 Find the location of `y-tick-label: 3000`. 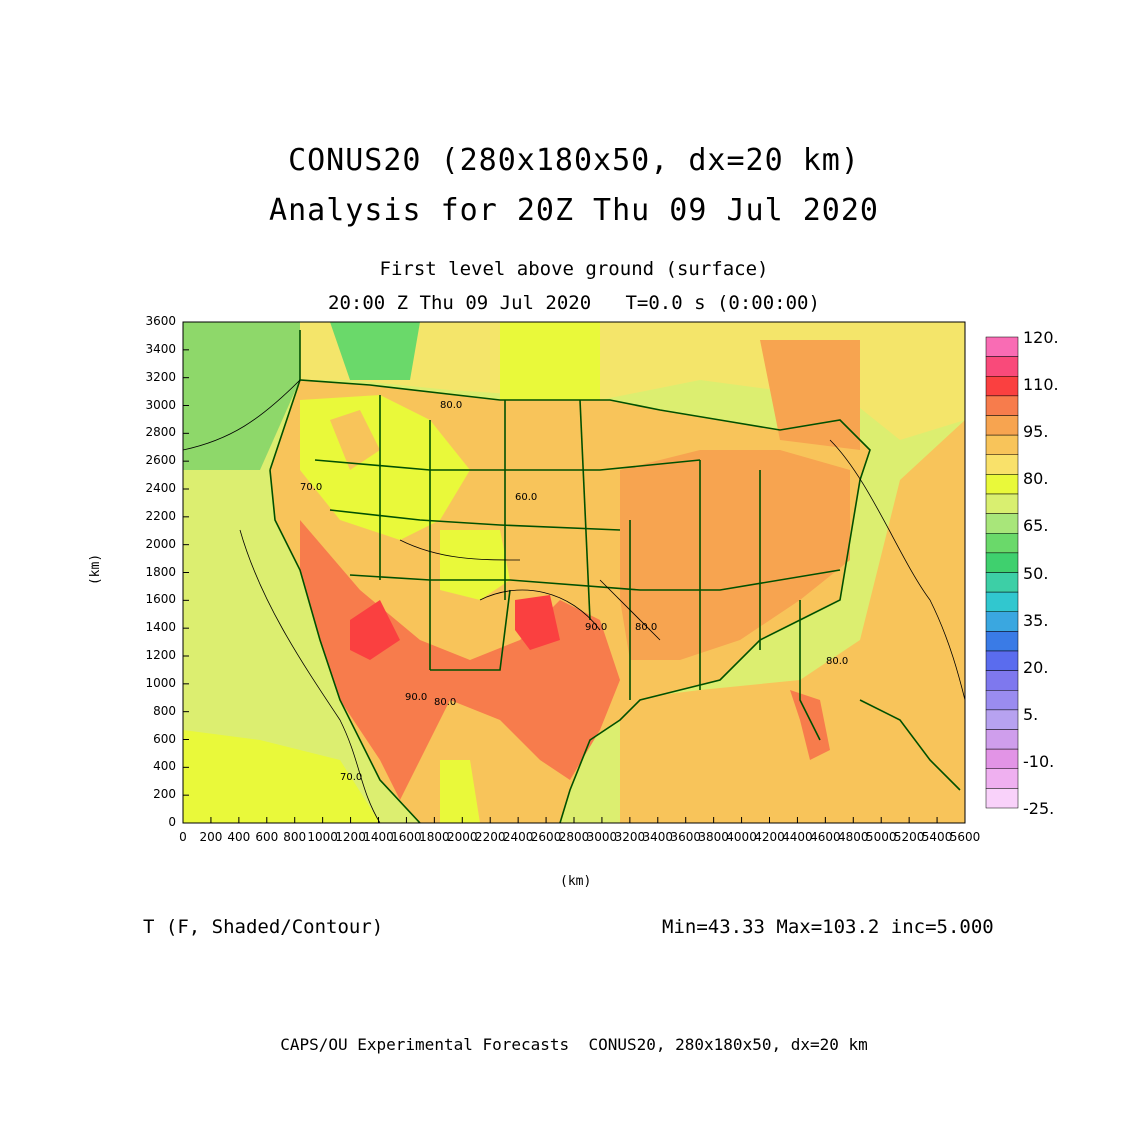

y-tick-label: 3000 is located at coordinates (160, 404).